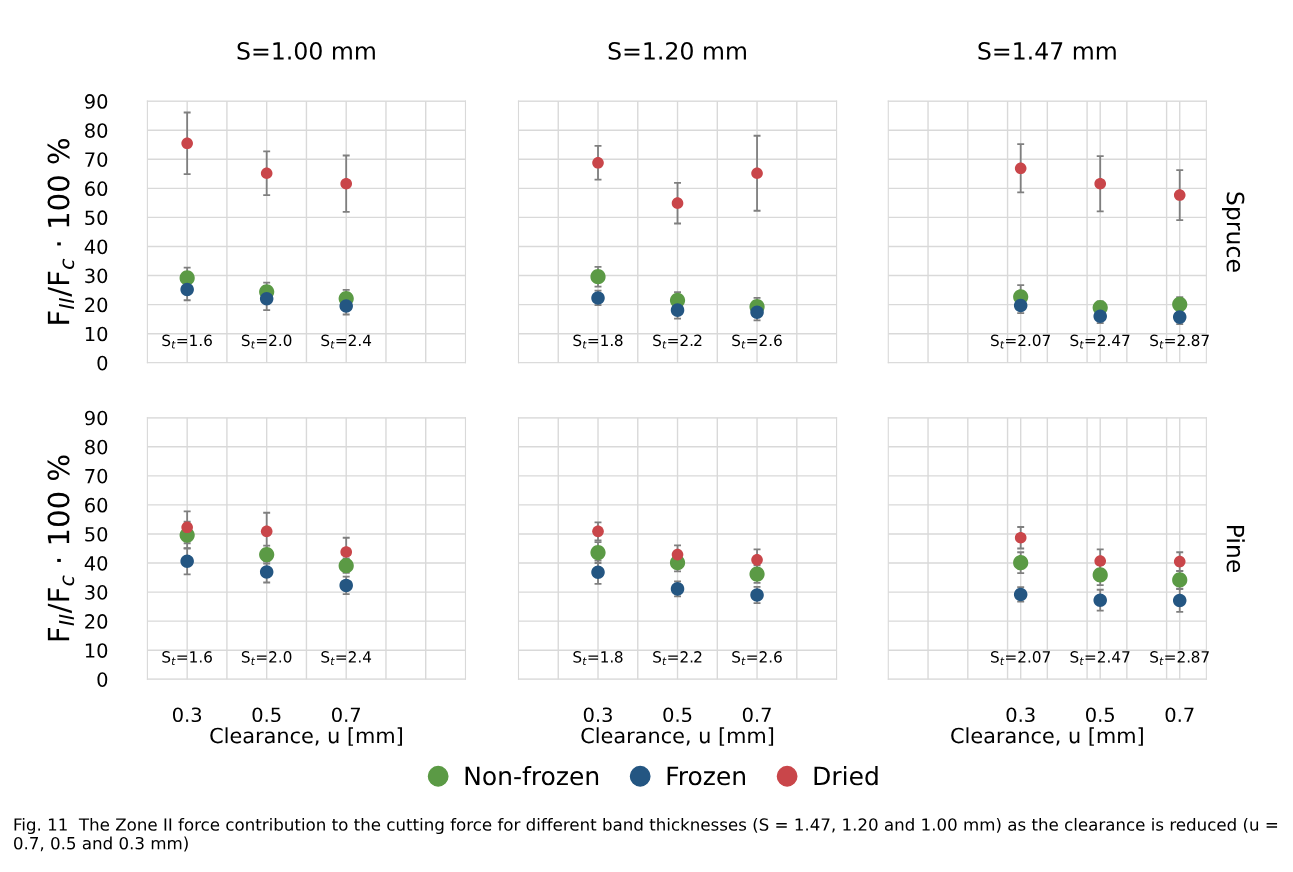 Image resolution: width=1293 pixels, height=872 pixels. I want to click on chart-title: S=1.47 mm, so click(1047, 50).